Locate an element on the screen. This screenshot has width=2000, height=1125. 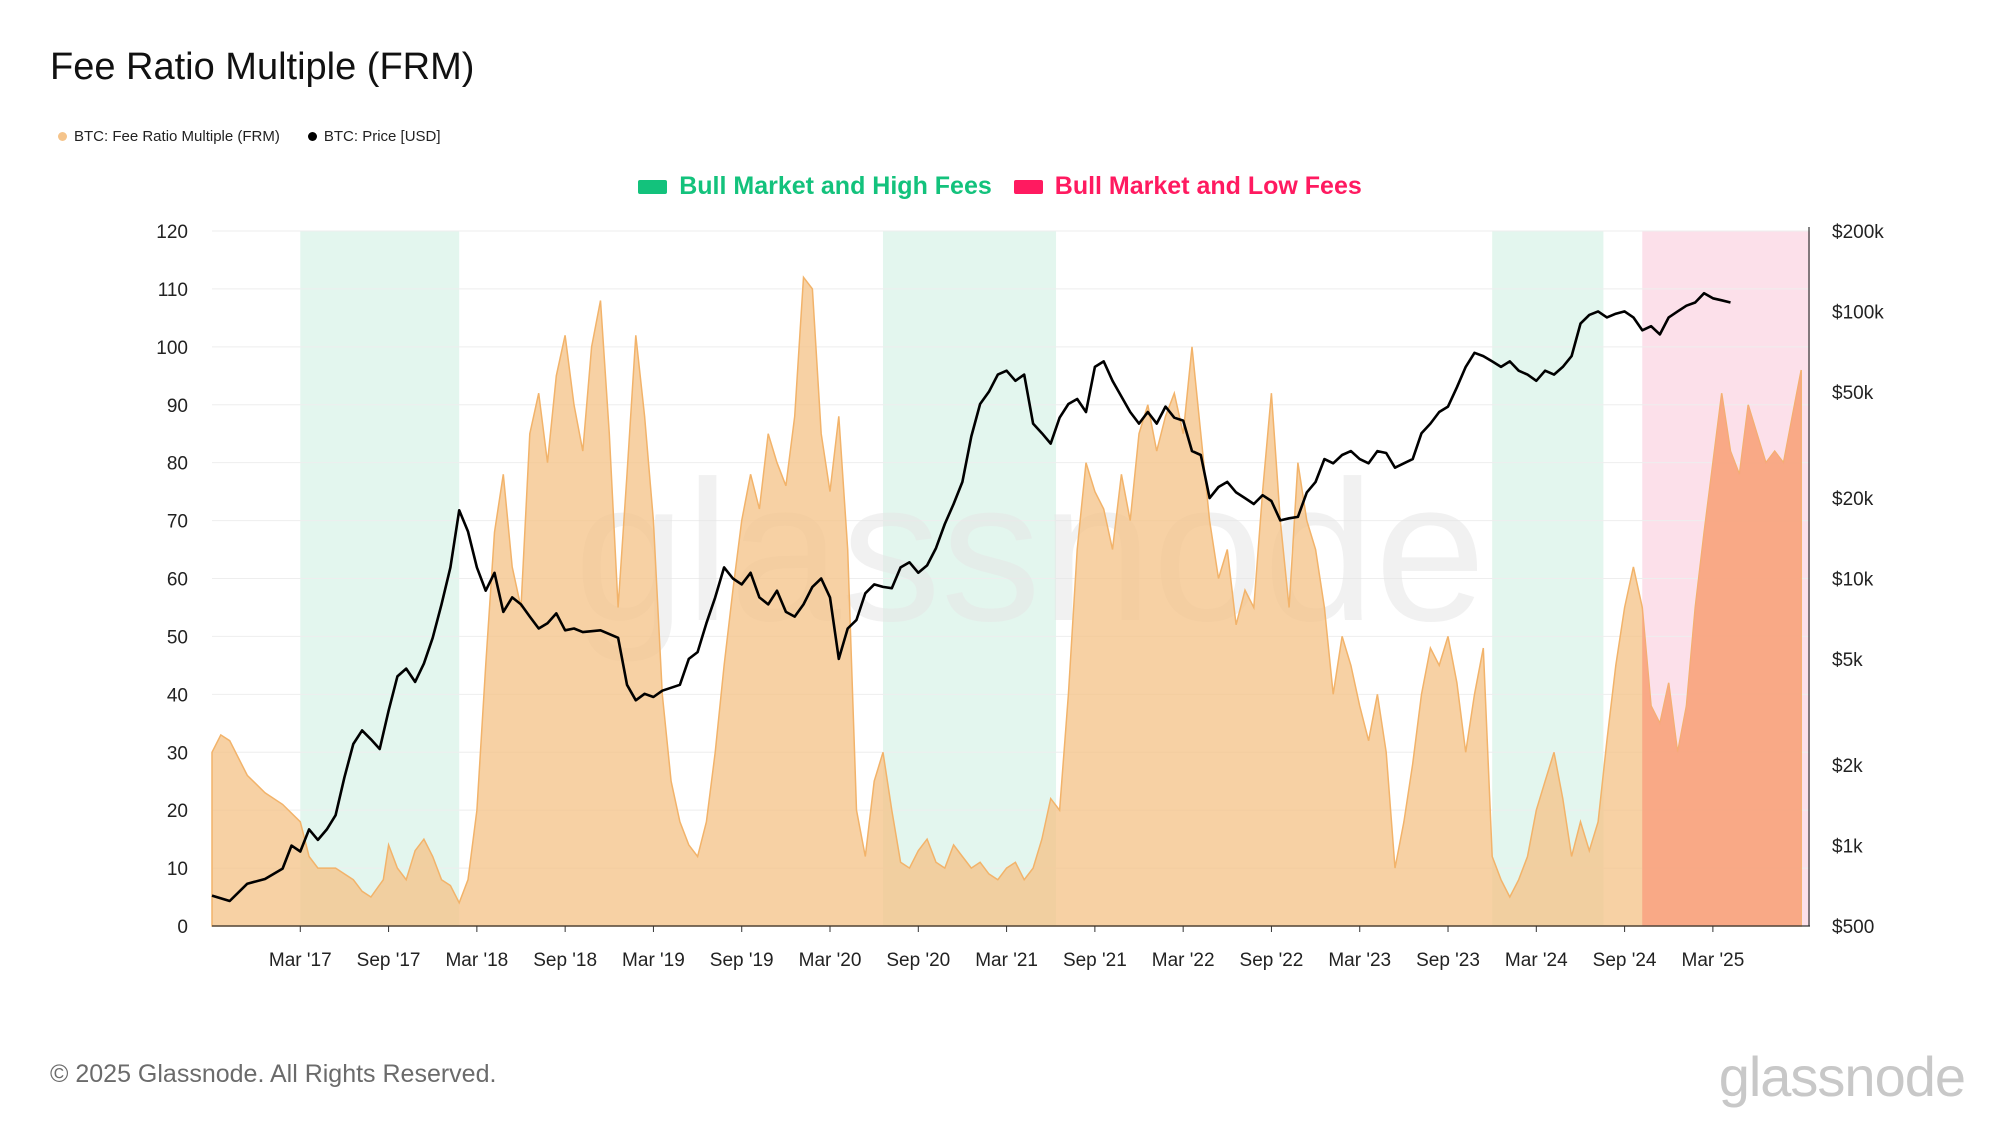
x-tick-label: Mar '20 is located at coordinates (830, 960).